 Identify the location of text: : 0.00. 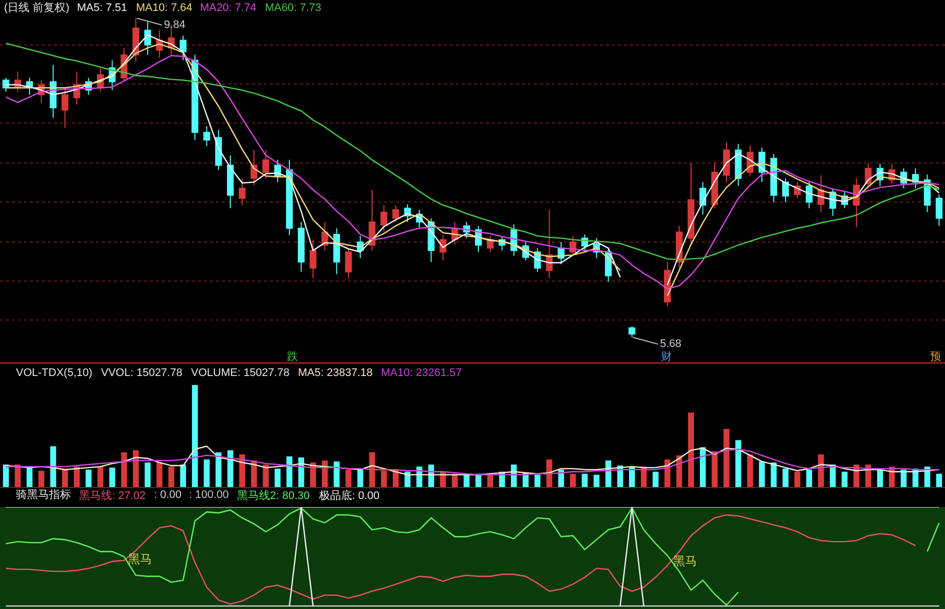
(168, 495).